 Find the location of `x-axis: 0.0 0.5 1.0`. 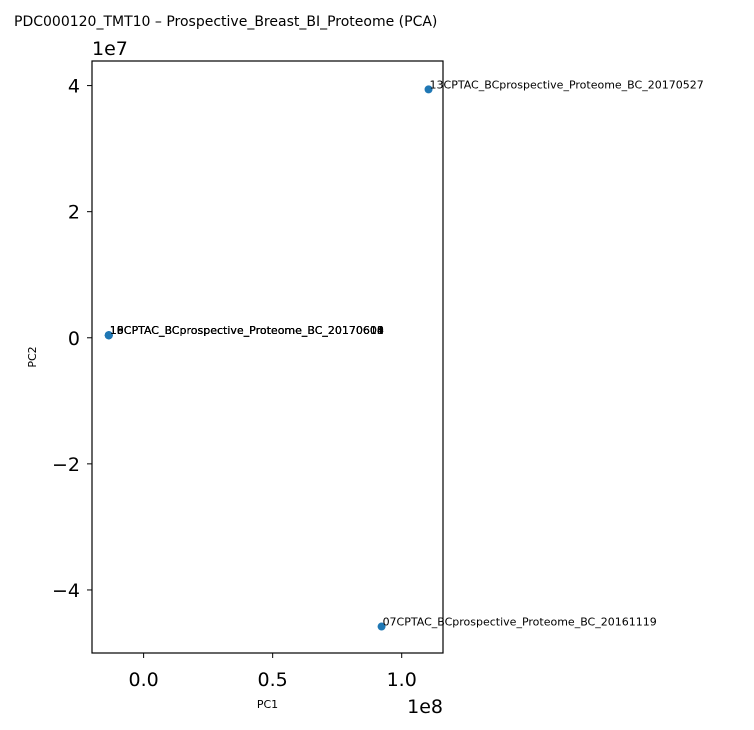

x-axis: 0.0 0.5 1.0 is located at coordinates (273, 672).